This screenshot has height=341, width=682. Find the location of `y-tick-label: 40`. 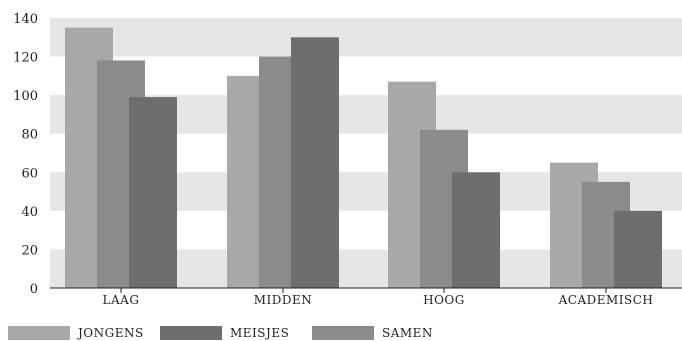

y-tick-label: 40 is located at coordinates (29, 212).